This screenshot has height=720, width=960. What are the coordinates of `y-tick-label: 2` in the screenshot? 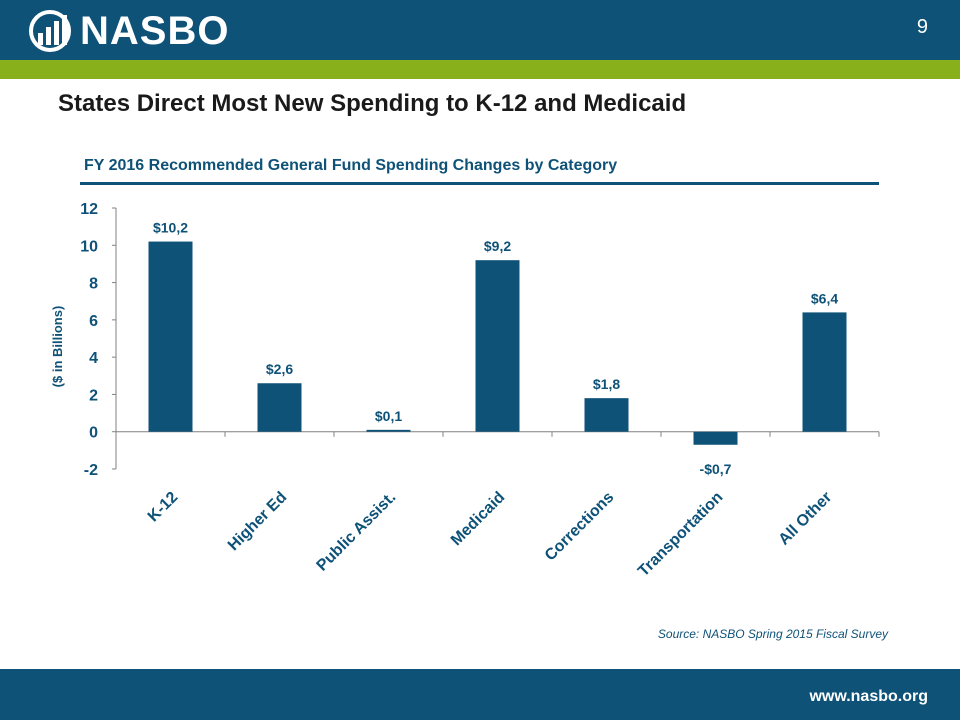 It's located at (93, 395).